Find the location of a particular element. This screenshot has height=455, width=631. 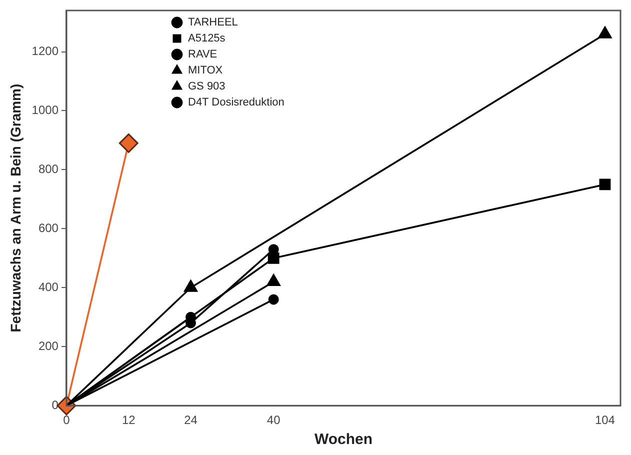

legend-label: RAVE is located at coordinates (203, 54).